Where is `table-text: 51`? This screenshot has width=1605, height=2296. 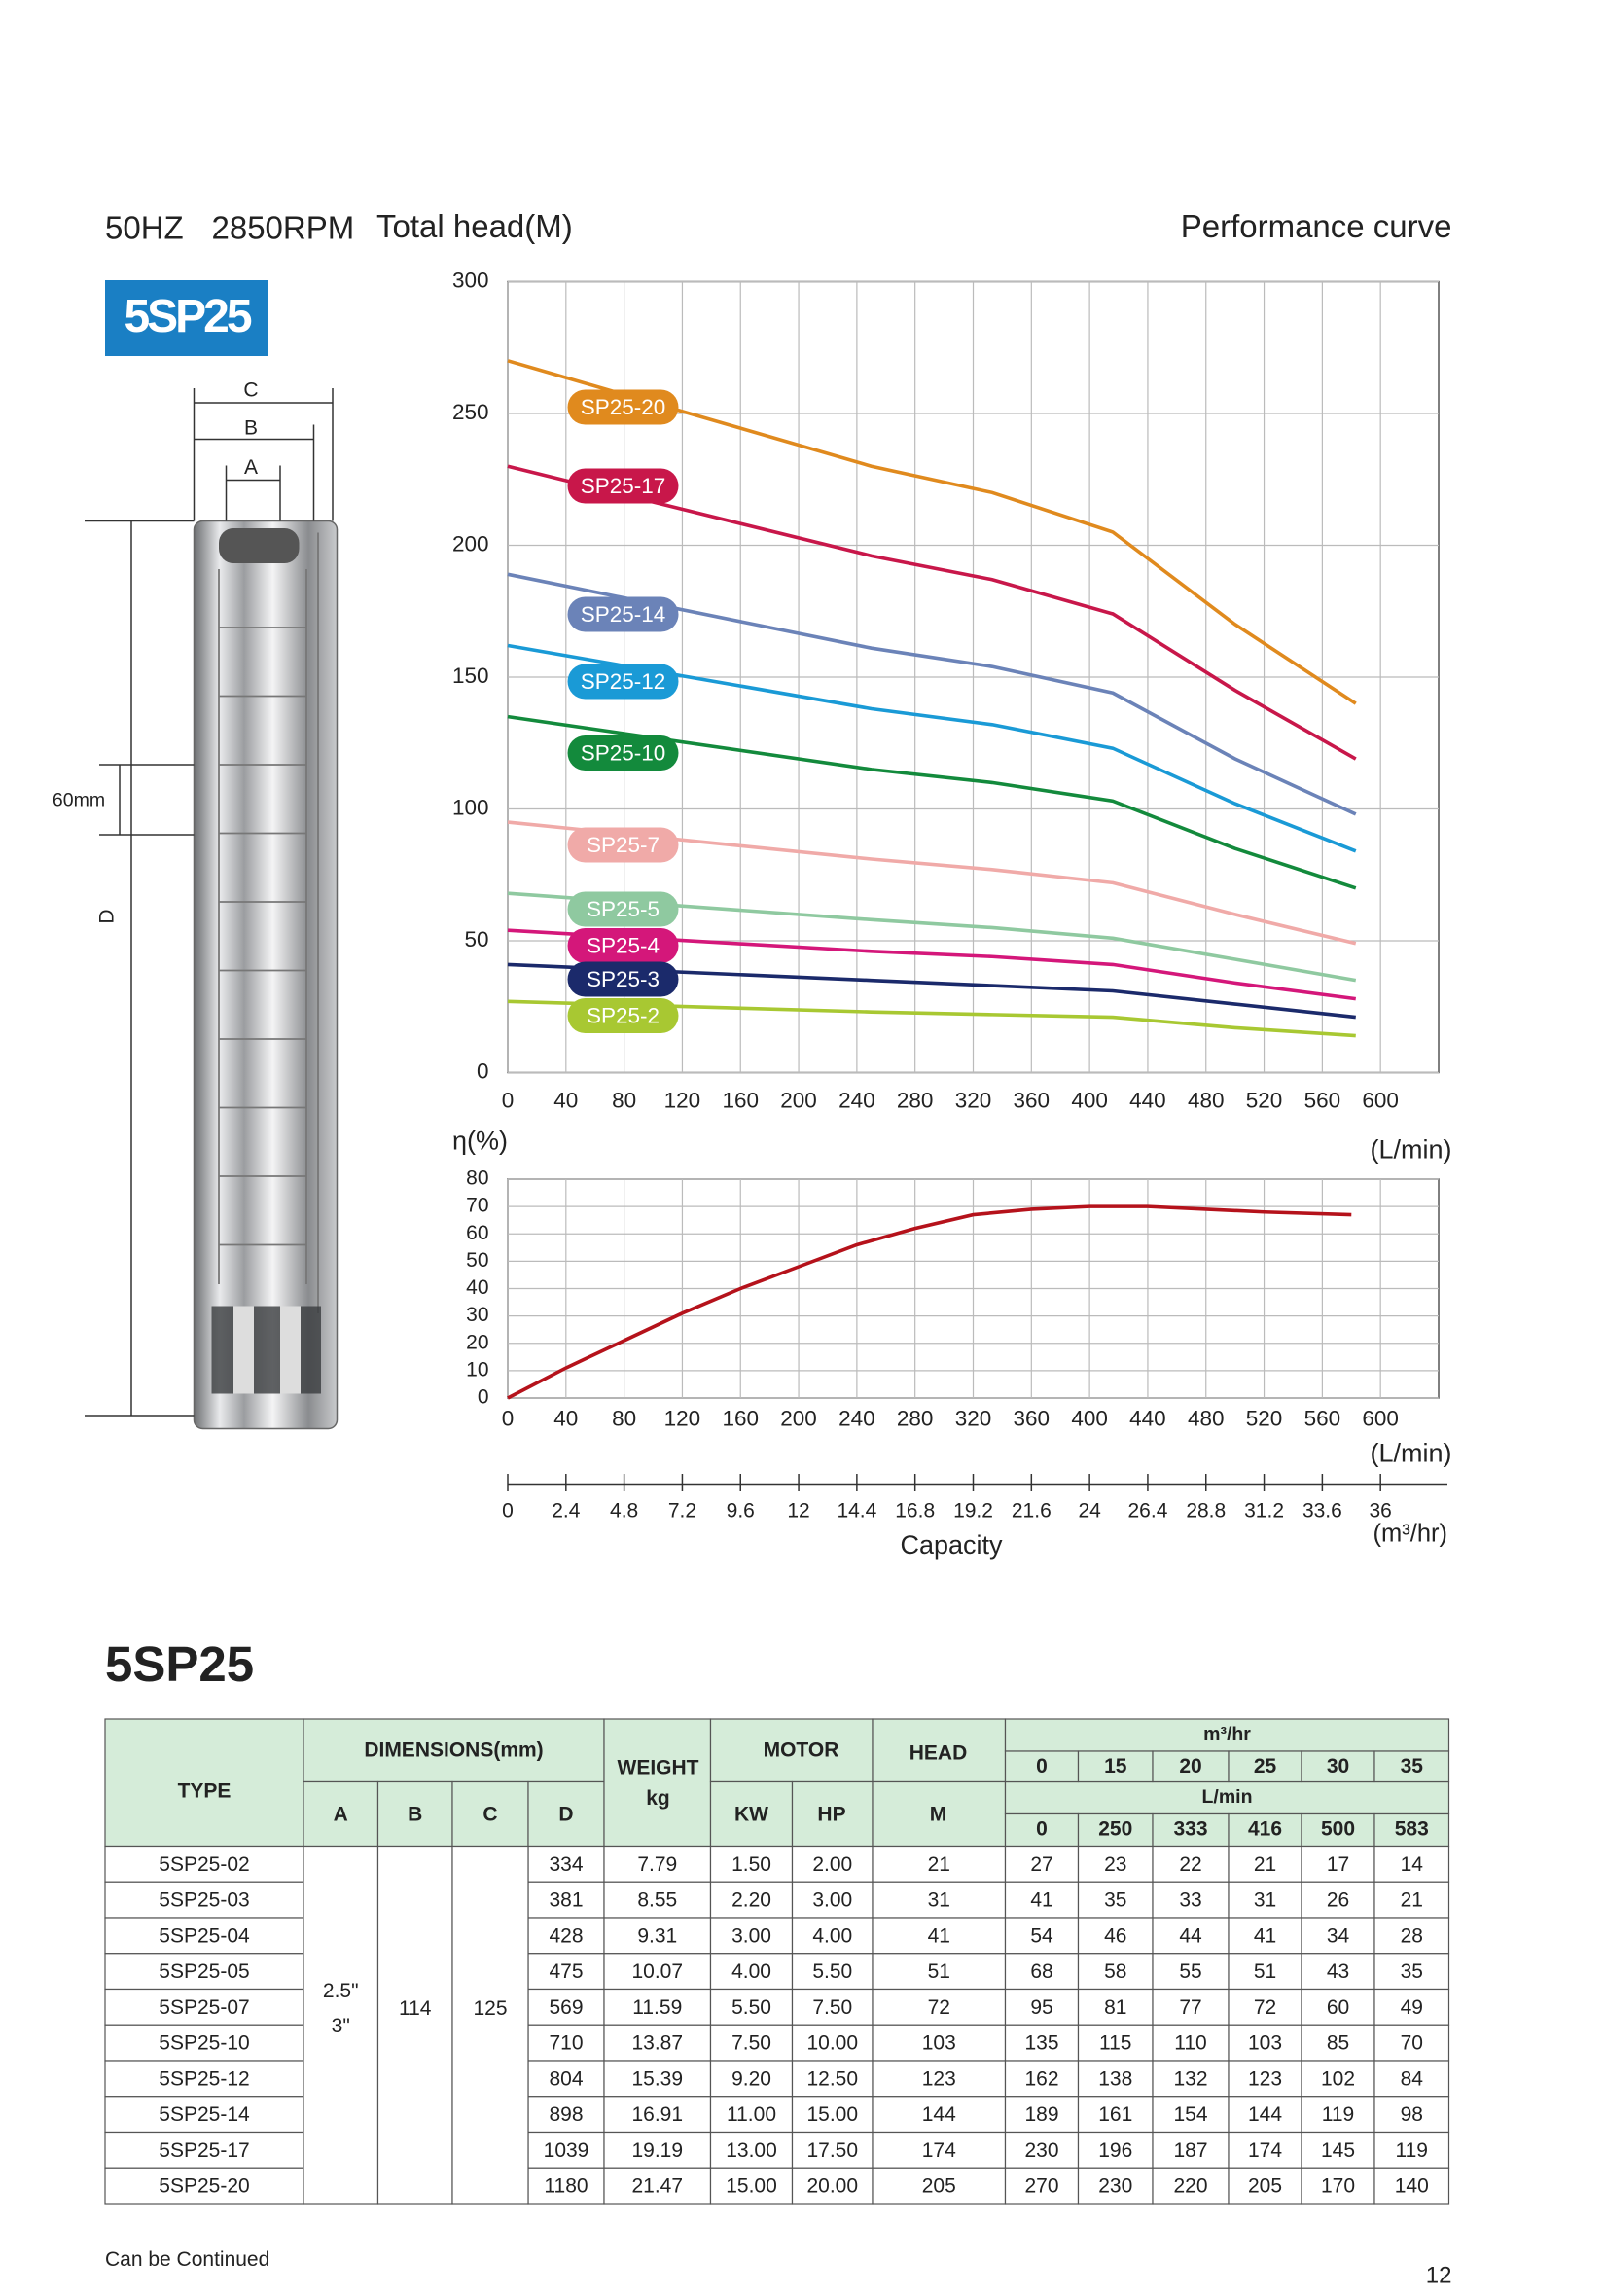 table-text: 51 is located at coordinates (1265, 1971).